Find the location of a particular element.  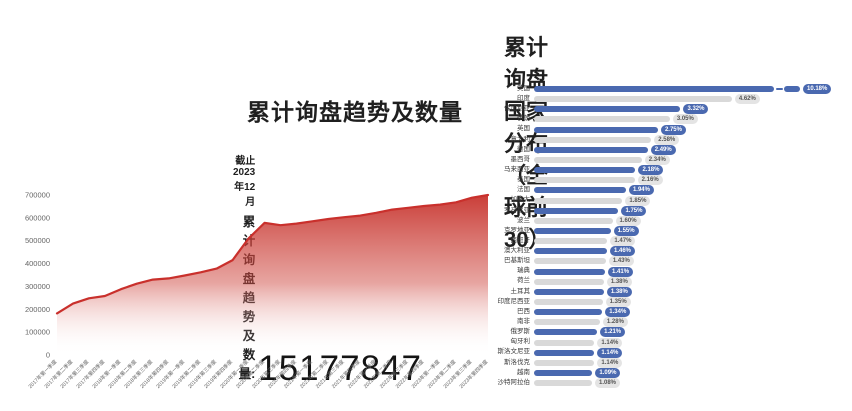

country-bar-row: 荷兰 1.38% is located at coordinates (670, 281).